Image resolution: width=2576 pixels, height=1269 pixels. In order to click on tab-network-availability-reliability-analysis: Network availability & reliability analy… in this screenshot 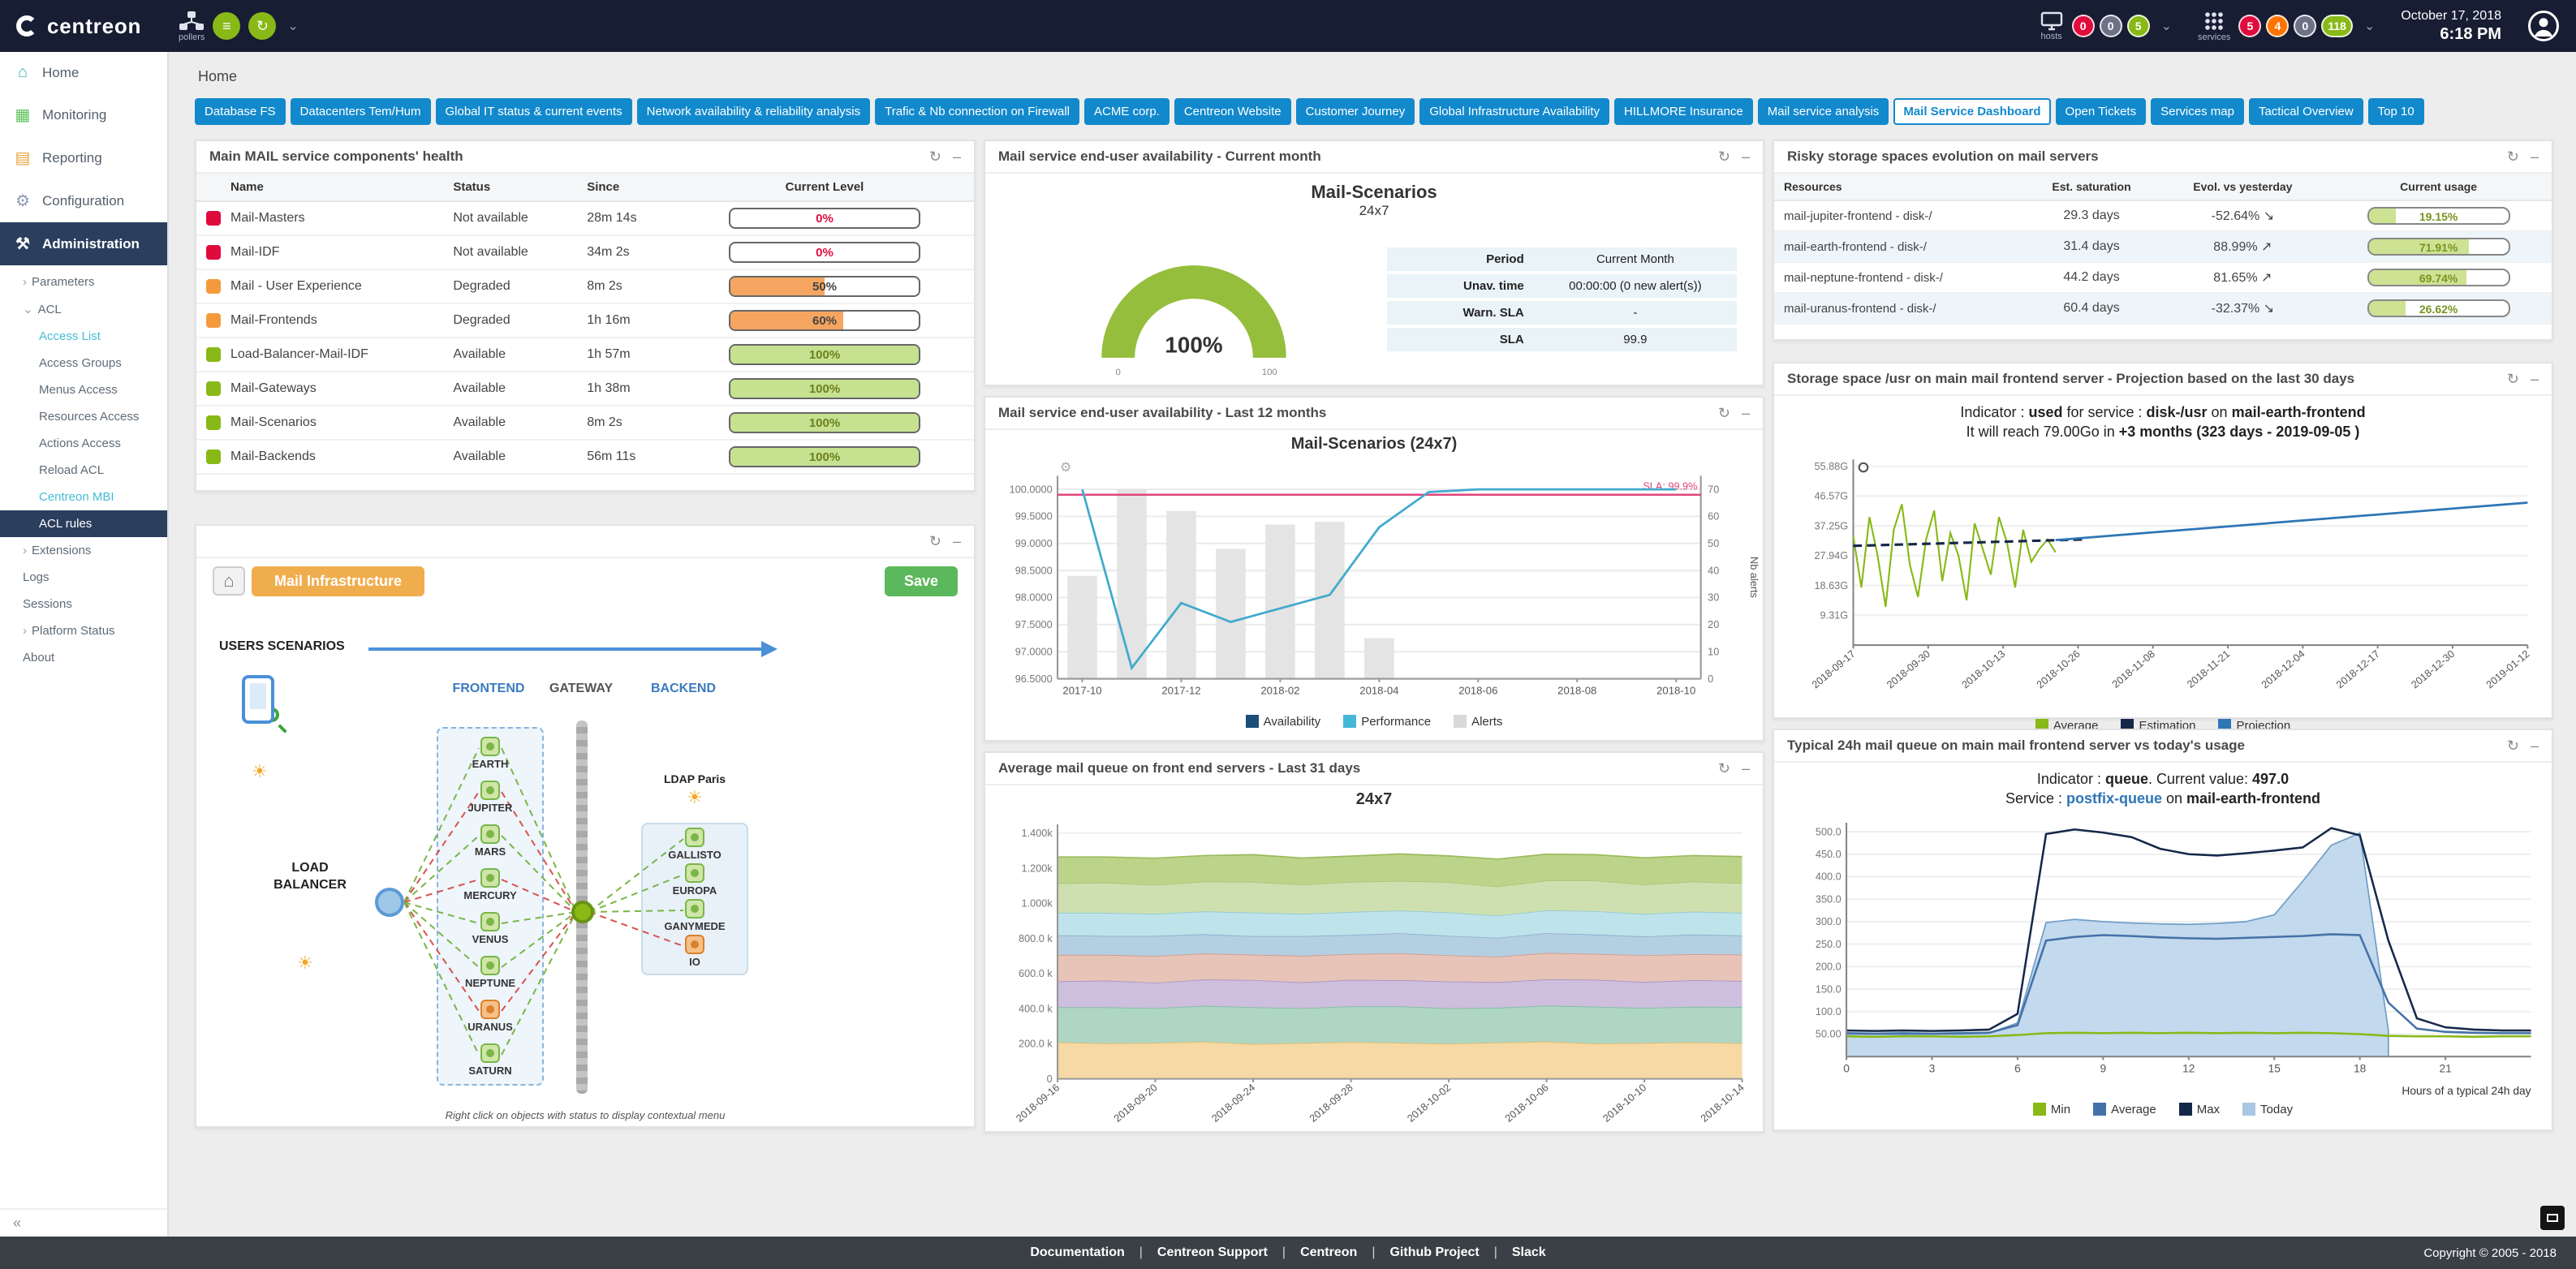, I will do `click(754, 111)`.